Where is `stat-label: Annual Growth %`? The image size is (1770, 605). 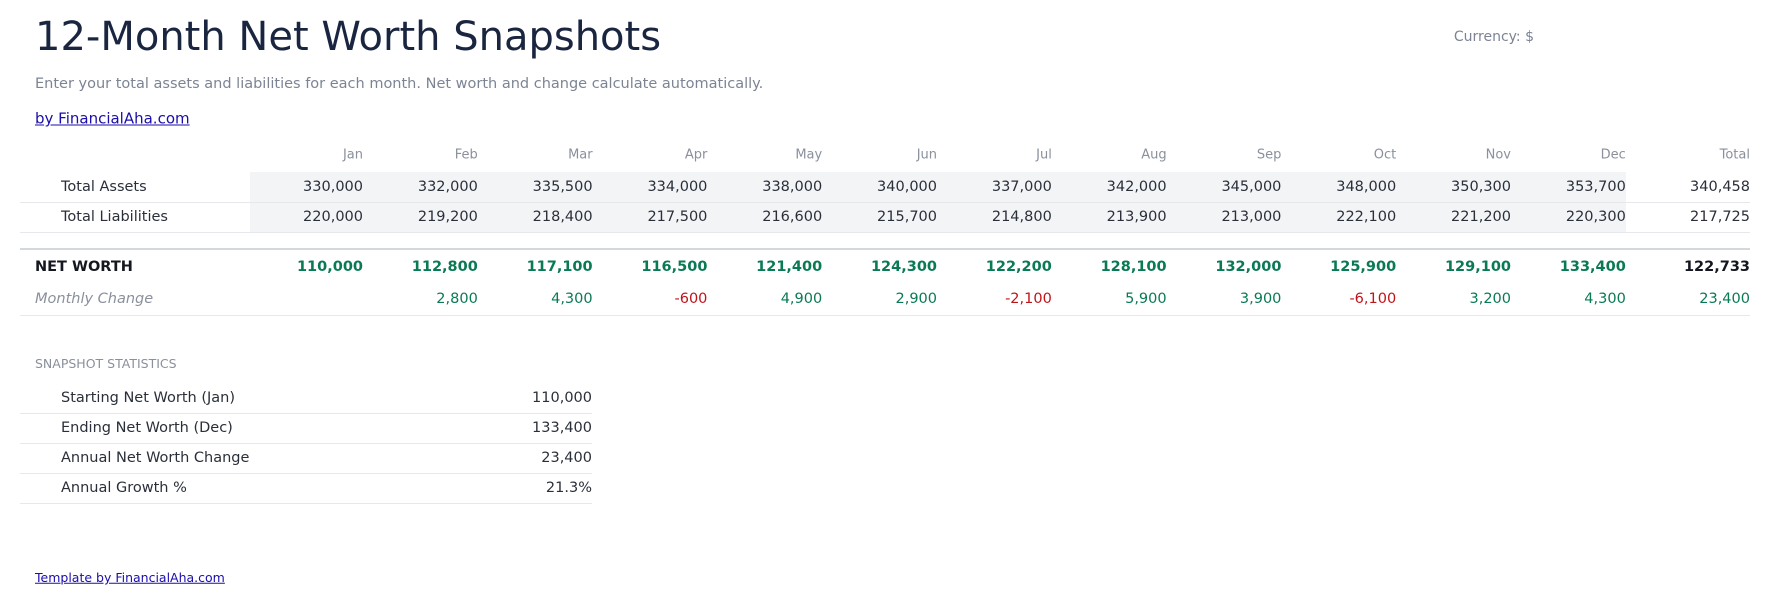 stat-label: Annual Growth % is located at coordinates (124, 487).